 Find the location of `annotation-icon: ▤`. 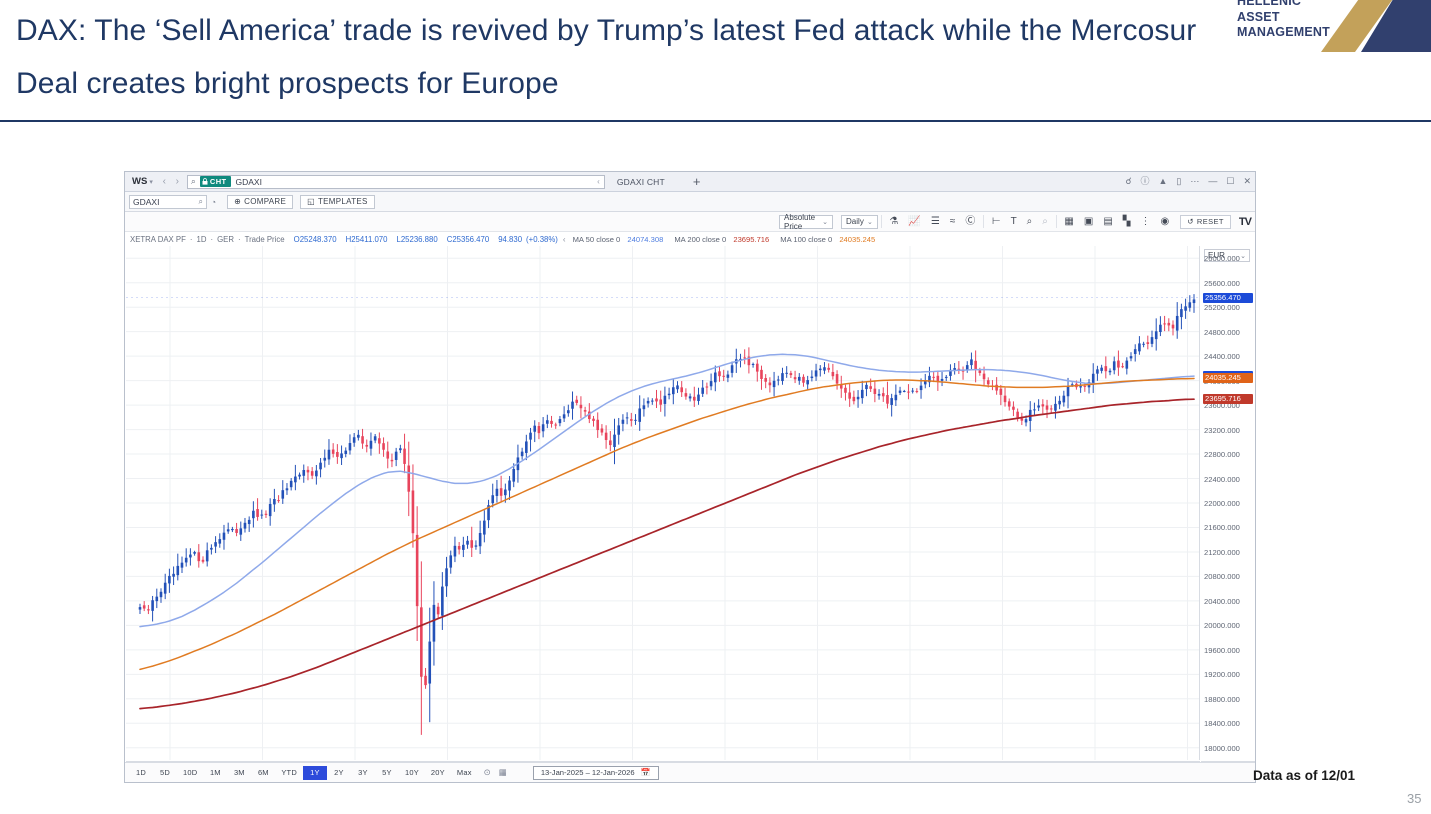

annotation-icon: ▤ is located at coordinates (1108, 221).